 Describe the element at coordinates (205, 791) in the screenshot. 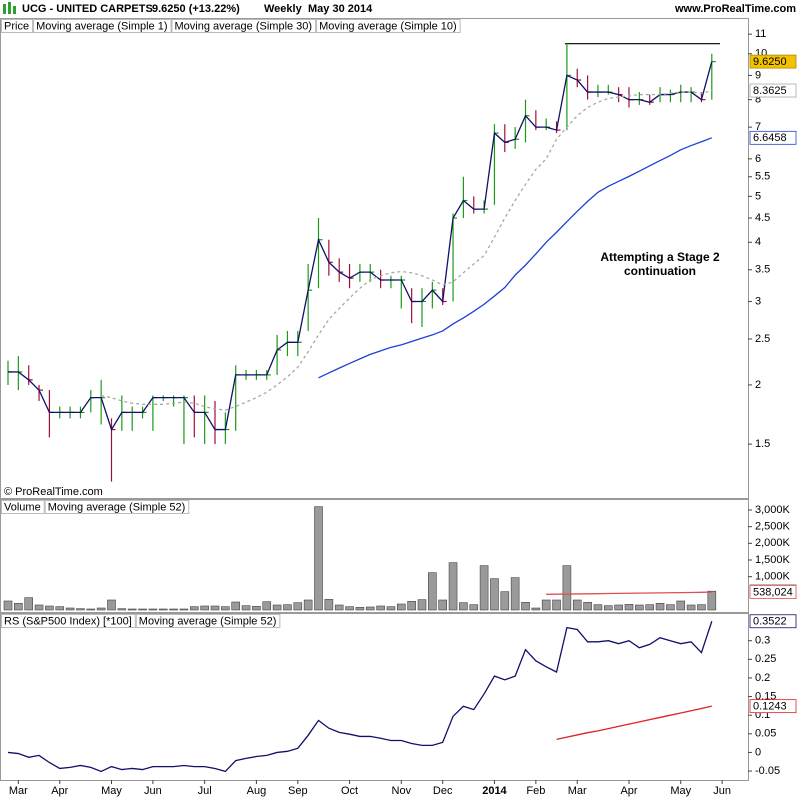

I see `x-tick-label: Jul` at that location.